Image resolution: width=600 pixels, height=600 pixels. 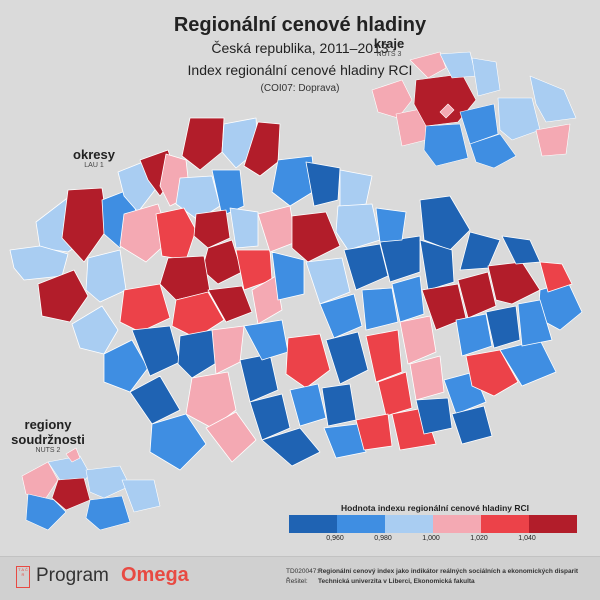 I want to click on legend-tick: 1,000, so click(x=431, y=538).